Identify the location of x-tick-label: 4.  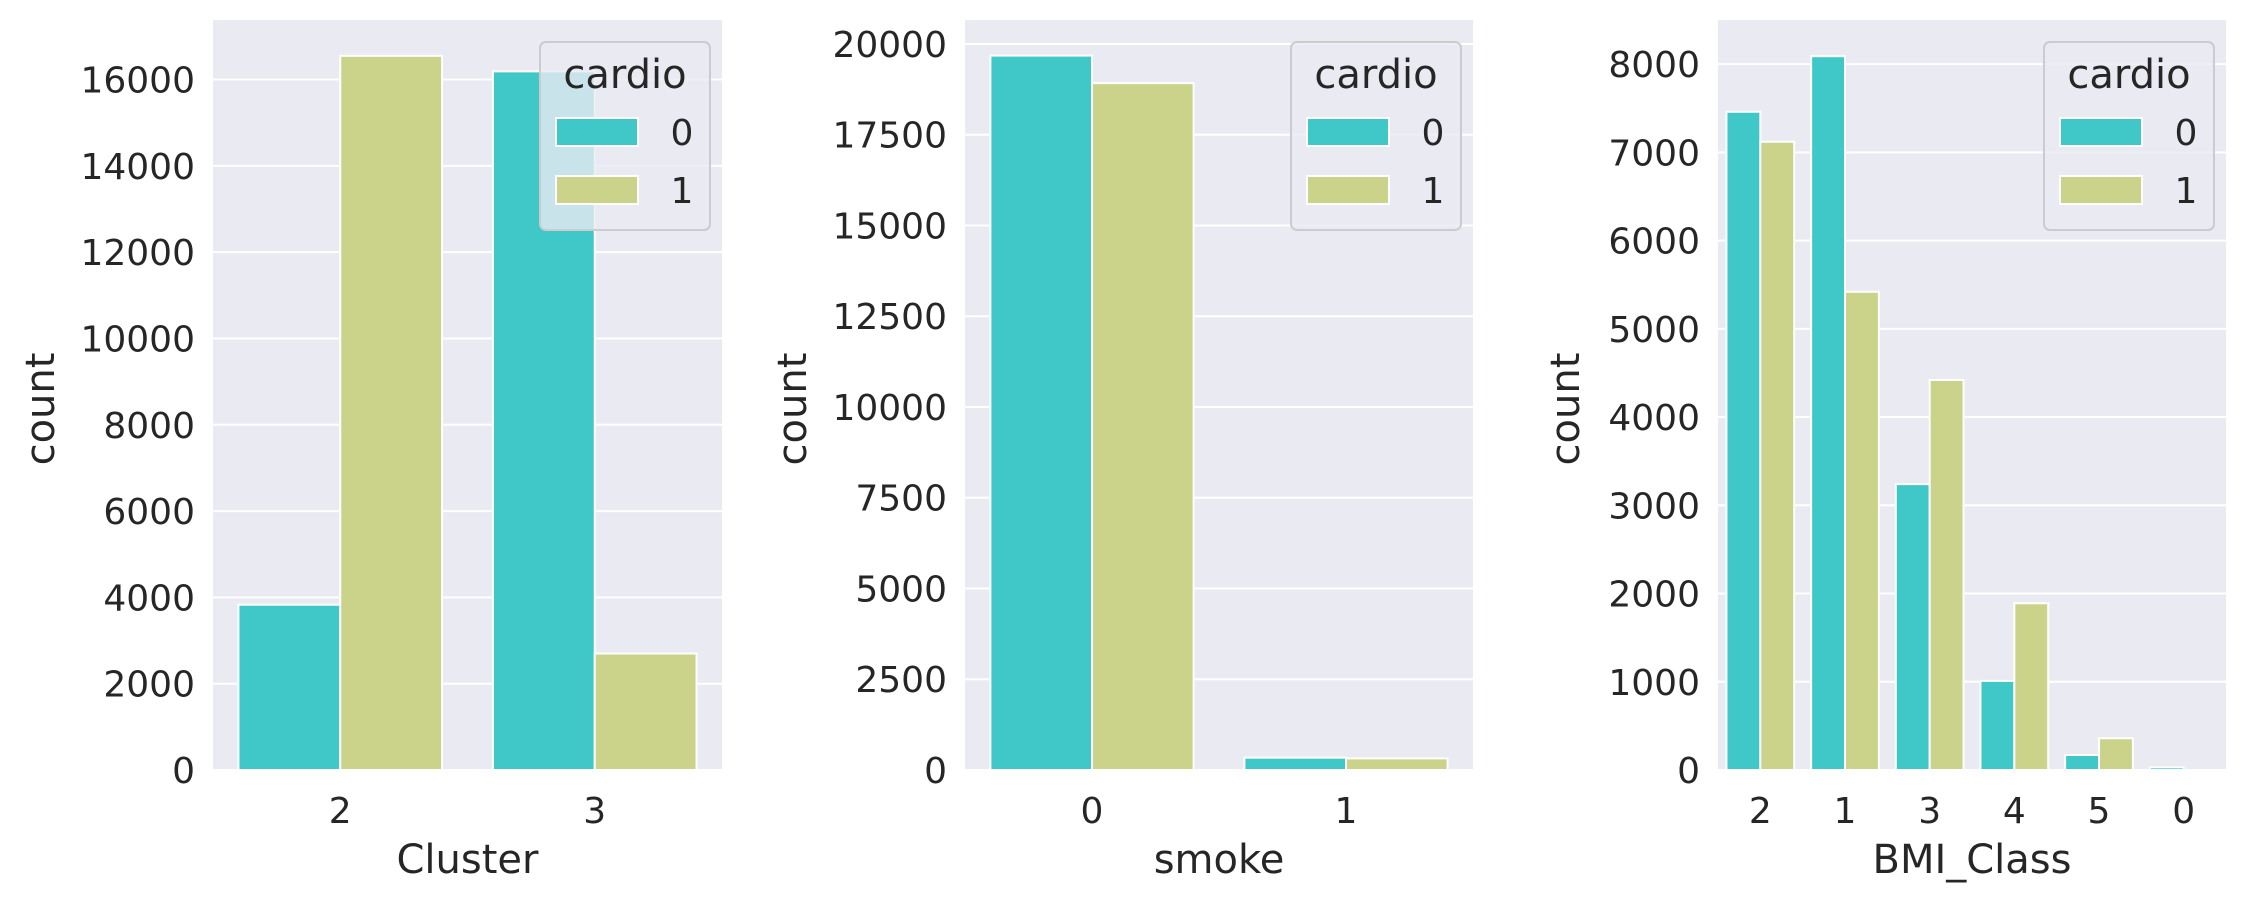
(2014, 811).